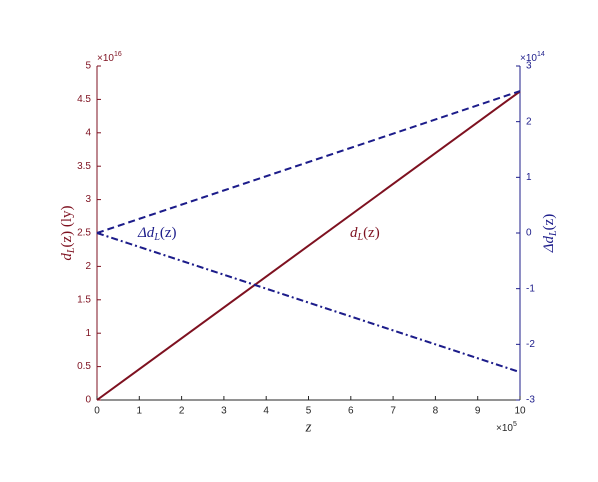  I want to click on x-multiplier-base: ×10, so click(504, 428).